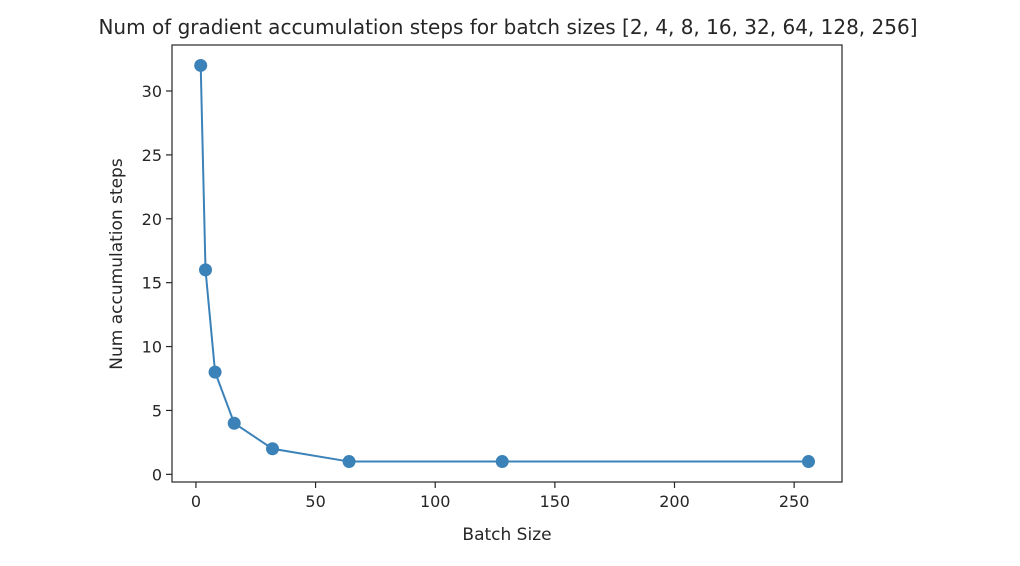  What do you see at coordinates (196, 501) in the screenshot?
I see `x-tick-label: 0` at bounding box center [196, 501].